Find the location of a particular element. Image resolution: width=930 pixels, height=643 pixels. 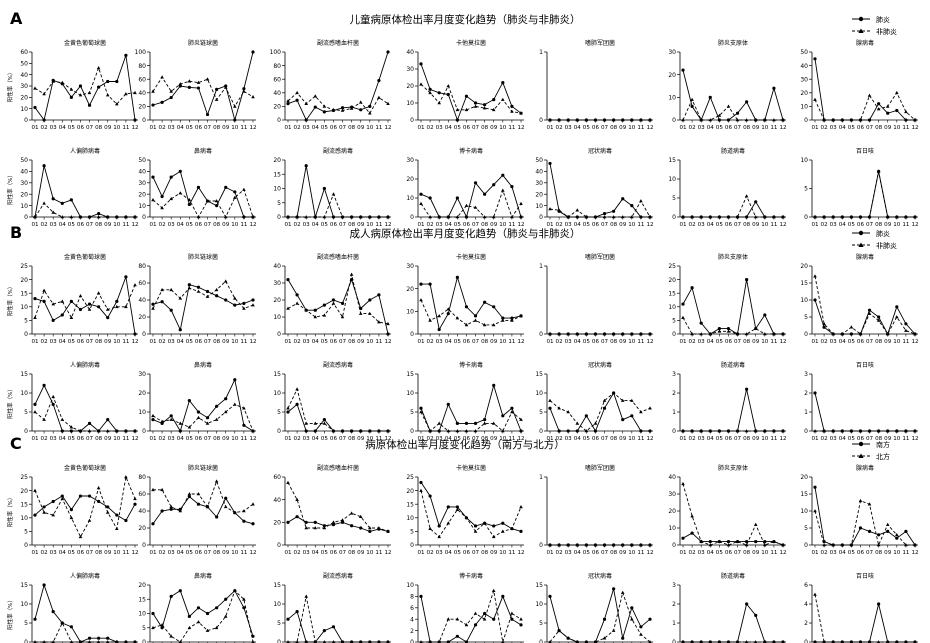

y-tick-label: 30 is located at coordinates (24, 183).